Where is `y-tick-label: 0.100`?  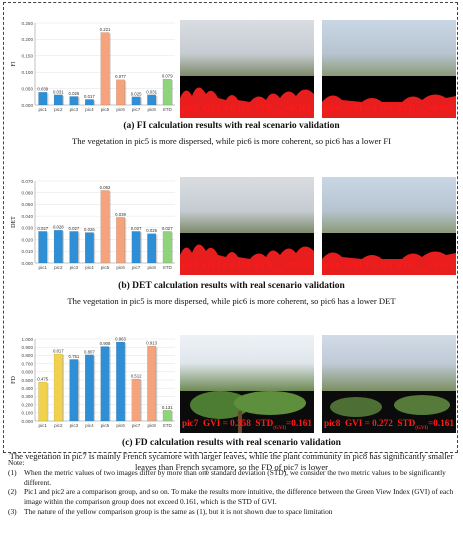
y-tick-label: 0.100 is located at coordinates (28, 413).